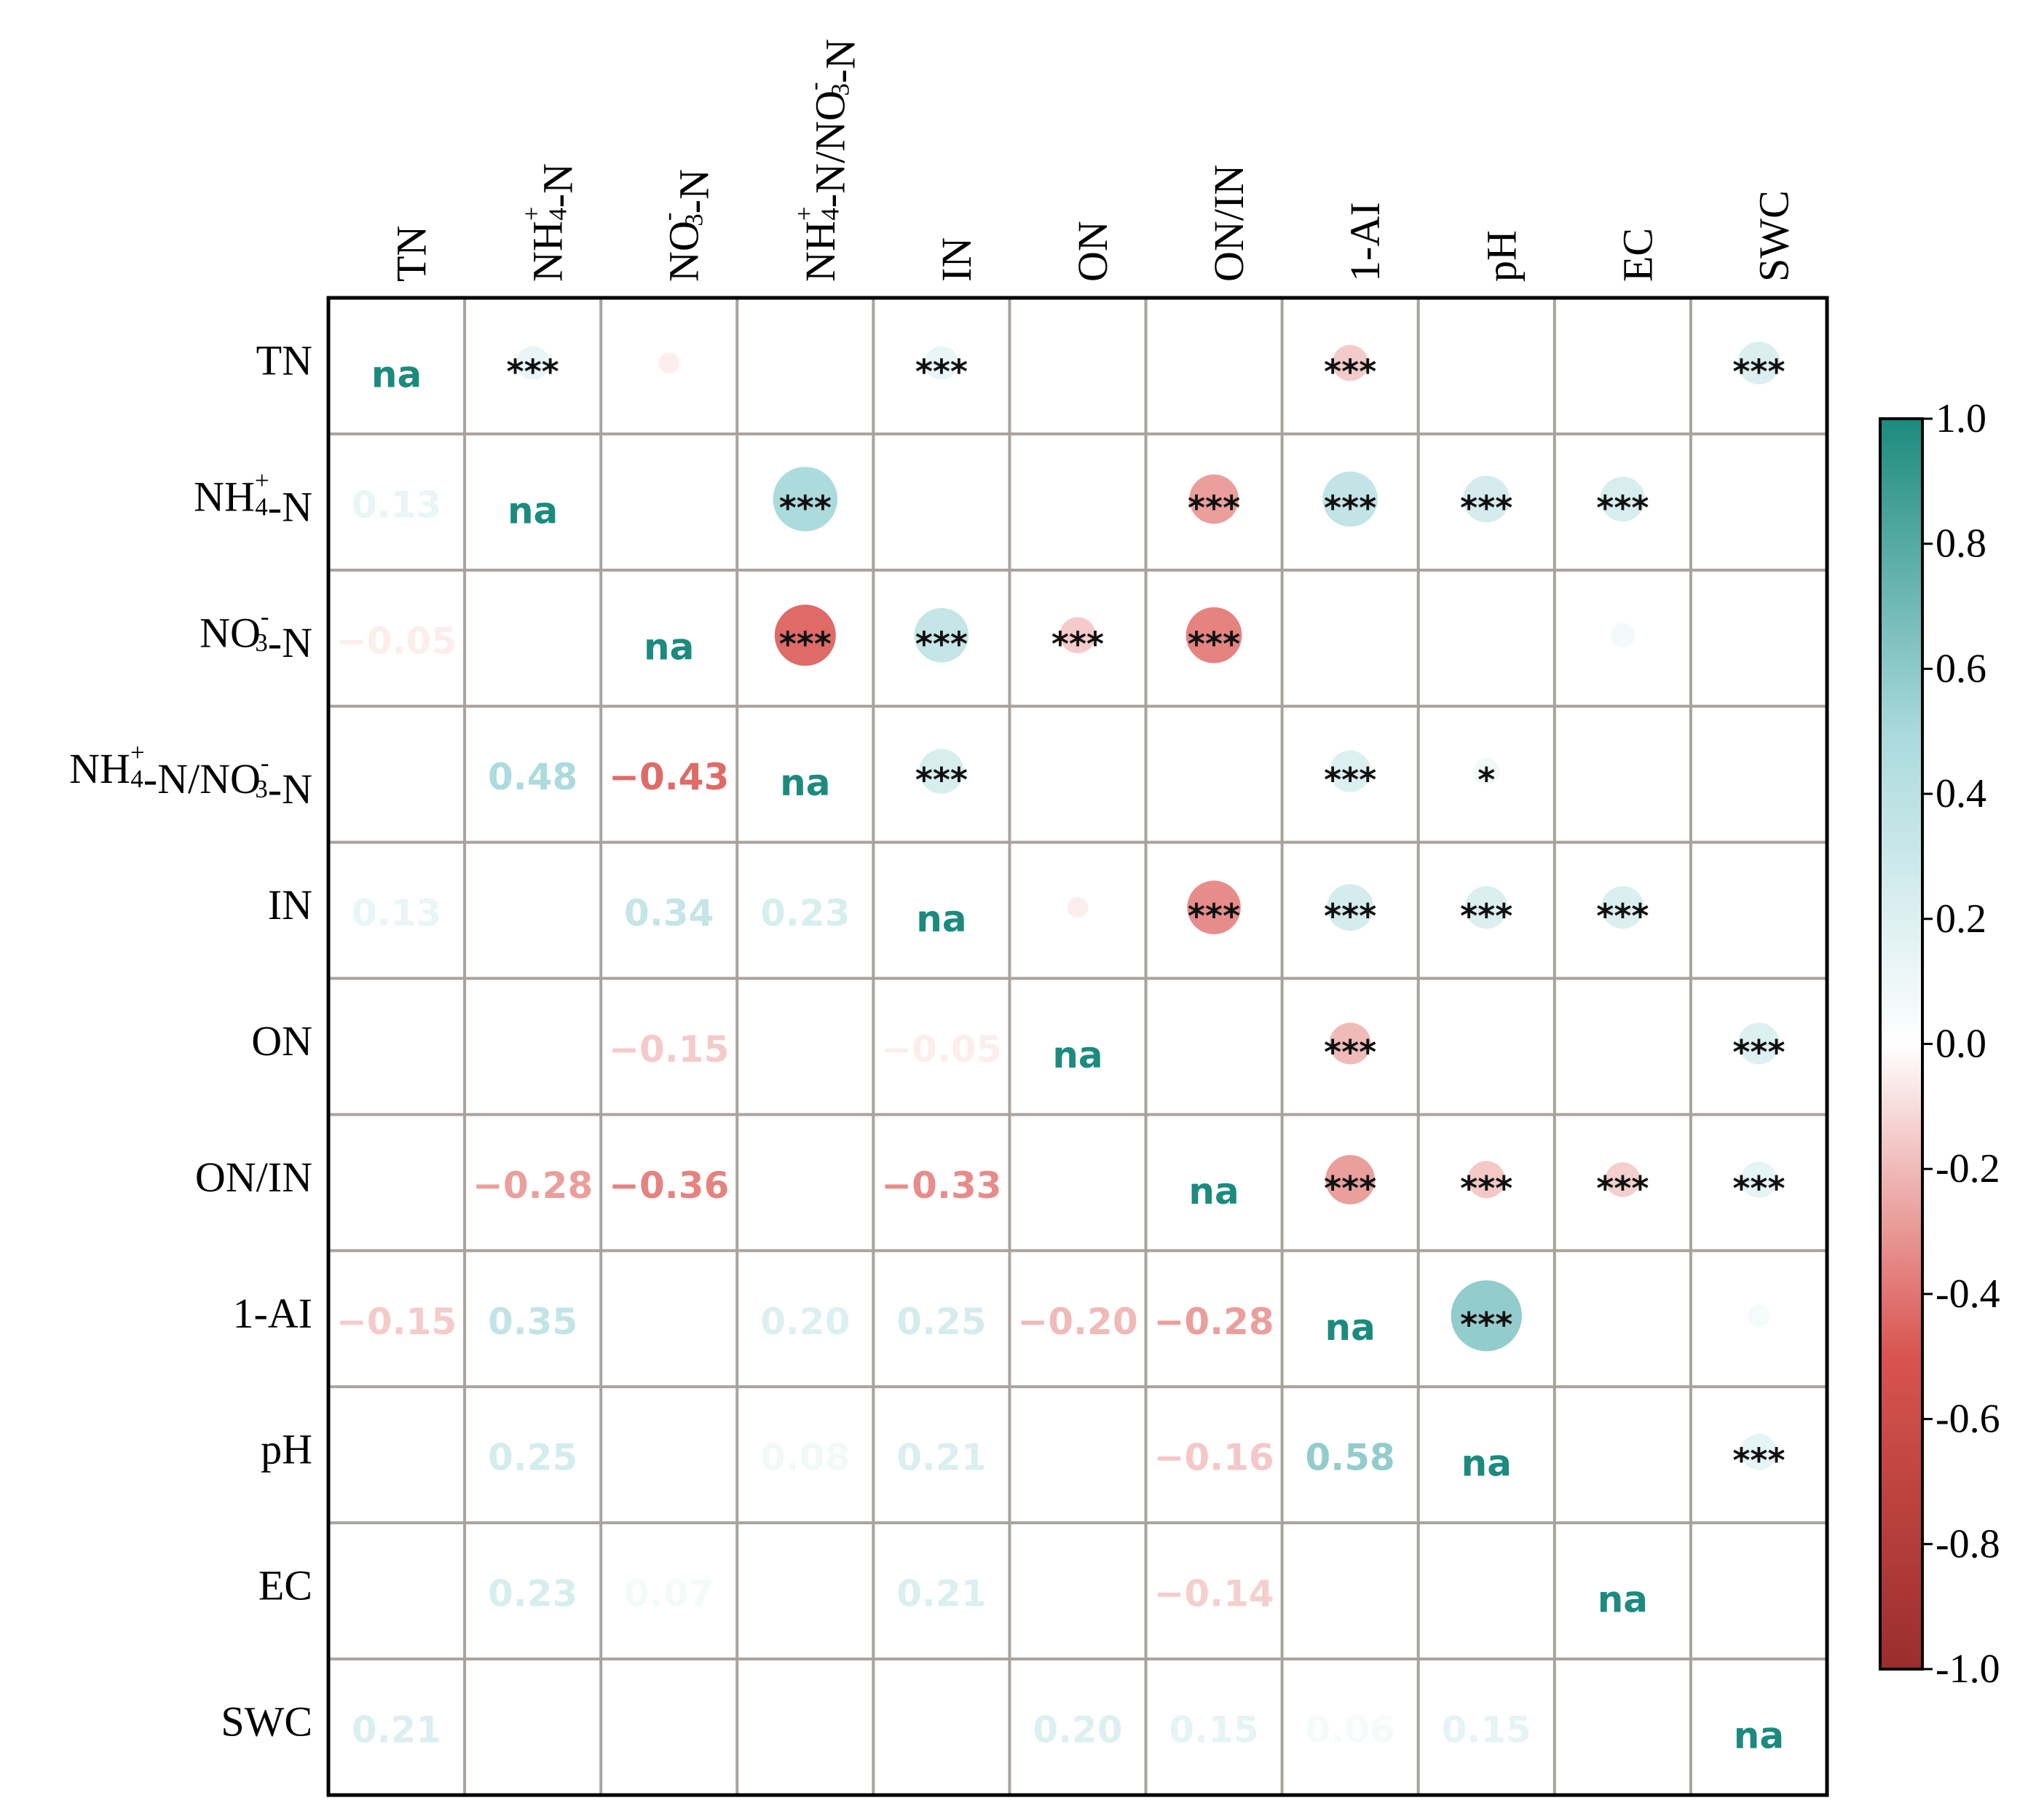 This screenshot has height=1806, width=2044. I want to click on row-label-3: NH+ 4-N/NO-3-N, so click(191, 776).